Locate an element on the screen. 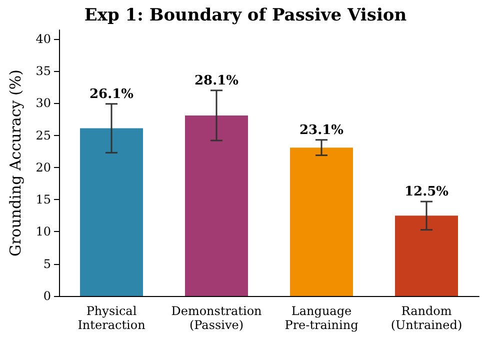 This screenshot has height=343, width=491. y-tick-label: 40 is located at coordinates (43, 39).